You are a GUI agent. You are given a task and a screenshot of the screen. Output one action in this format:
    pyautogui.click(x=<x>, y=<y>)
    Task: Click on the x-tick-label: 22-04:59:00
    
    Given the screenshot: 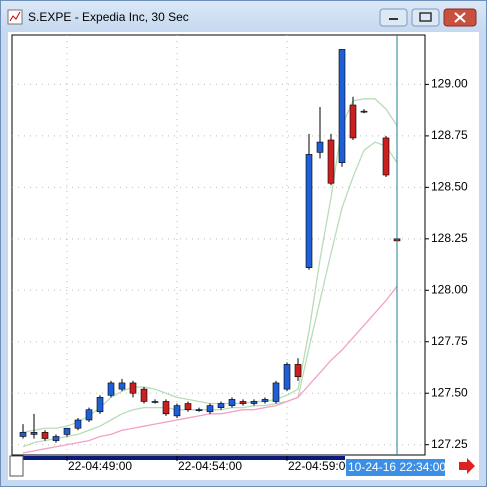 What is the action you would take?
    pyautogui.click(x=320, y=466)
    